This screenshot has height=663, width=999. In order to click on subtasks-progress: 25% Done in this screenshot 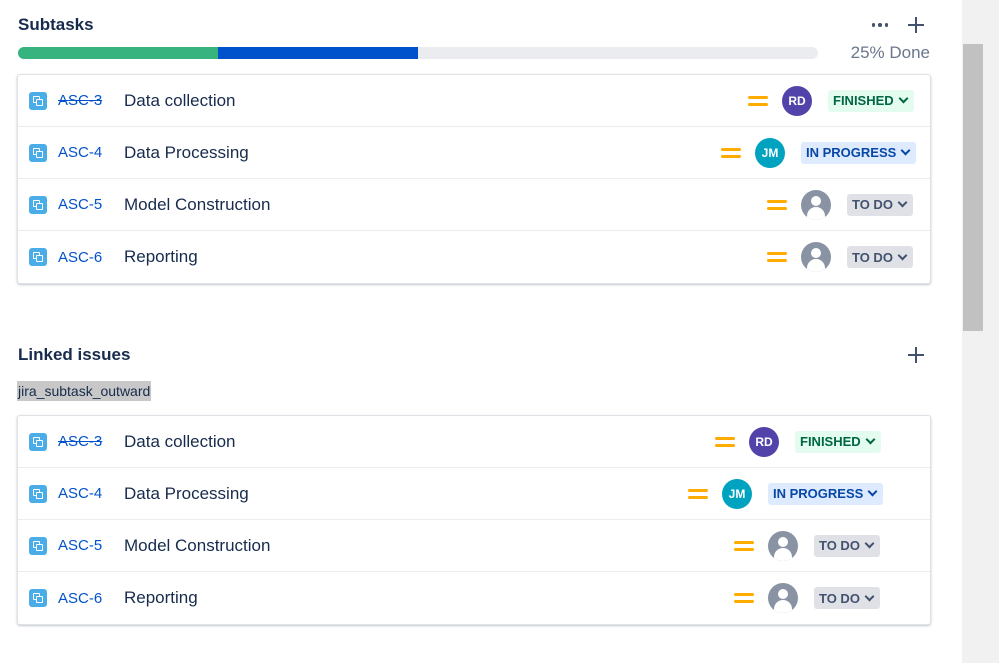, I will do `click(474, 52)`.